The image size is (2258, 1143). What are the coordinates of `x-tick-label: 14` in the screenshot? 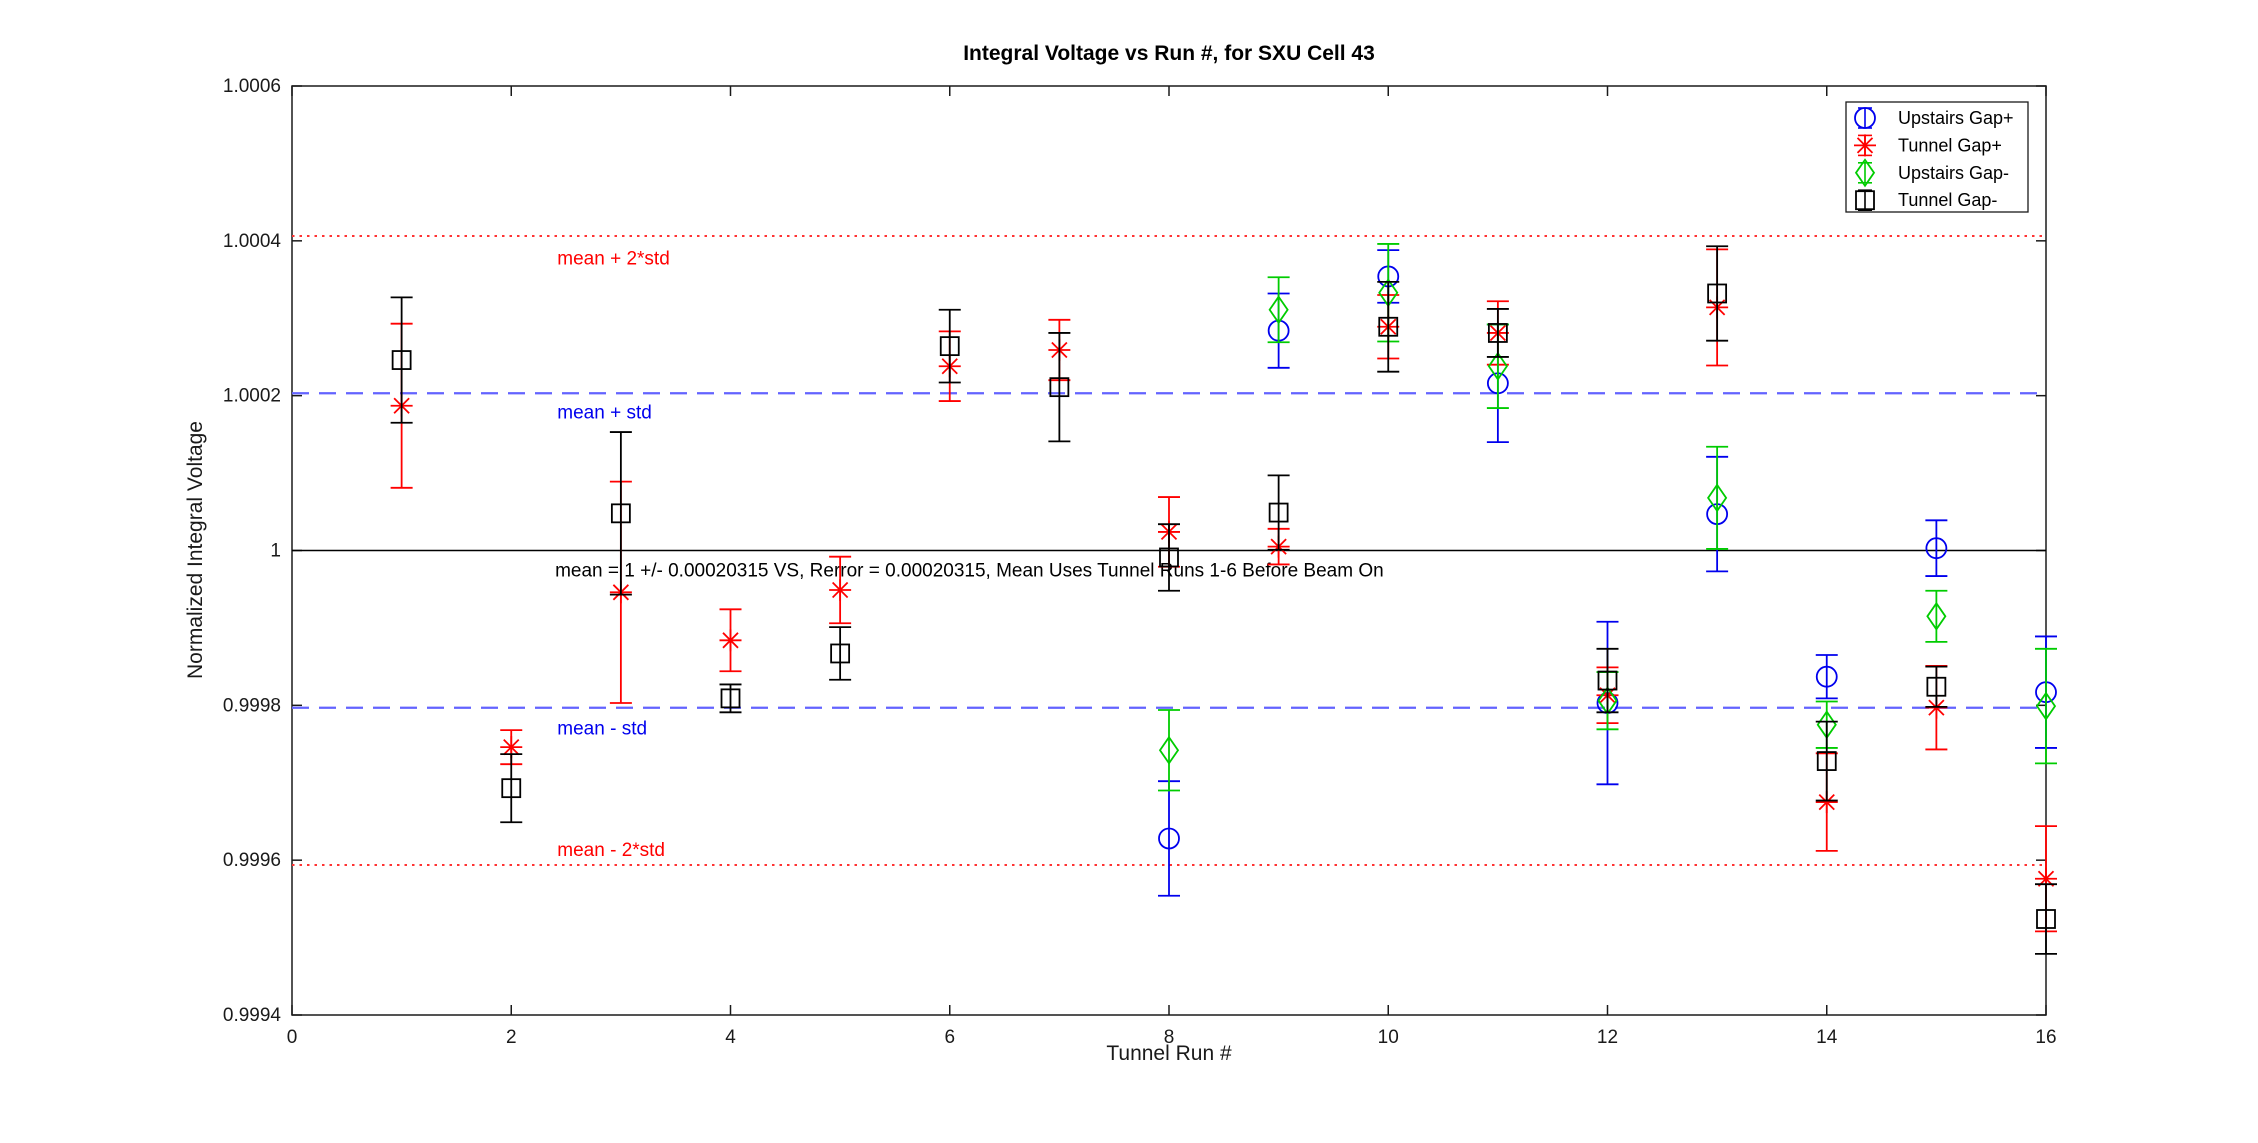 It's located at (1827, 1037).